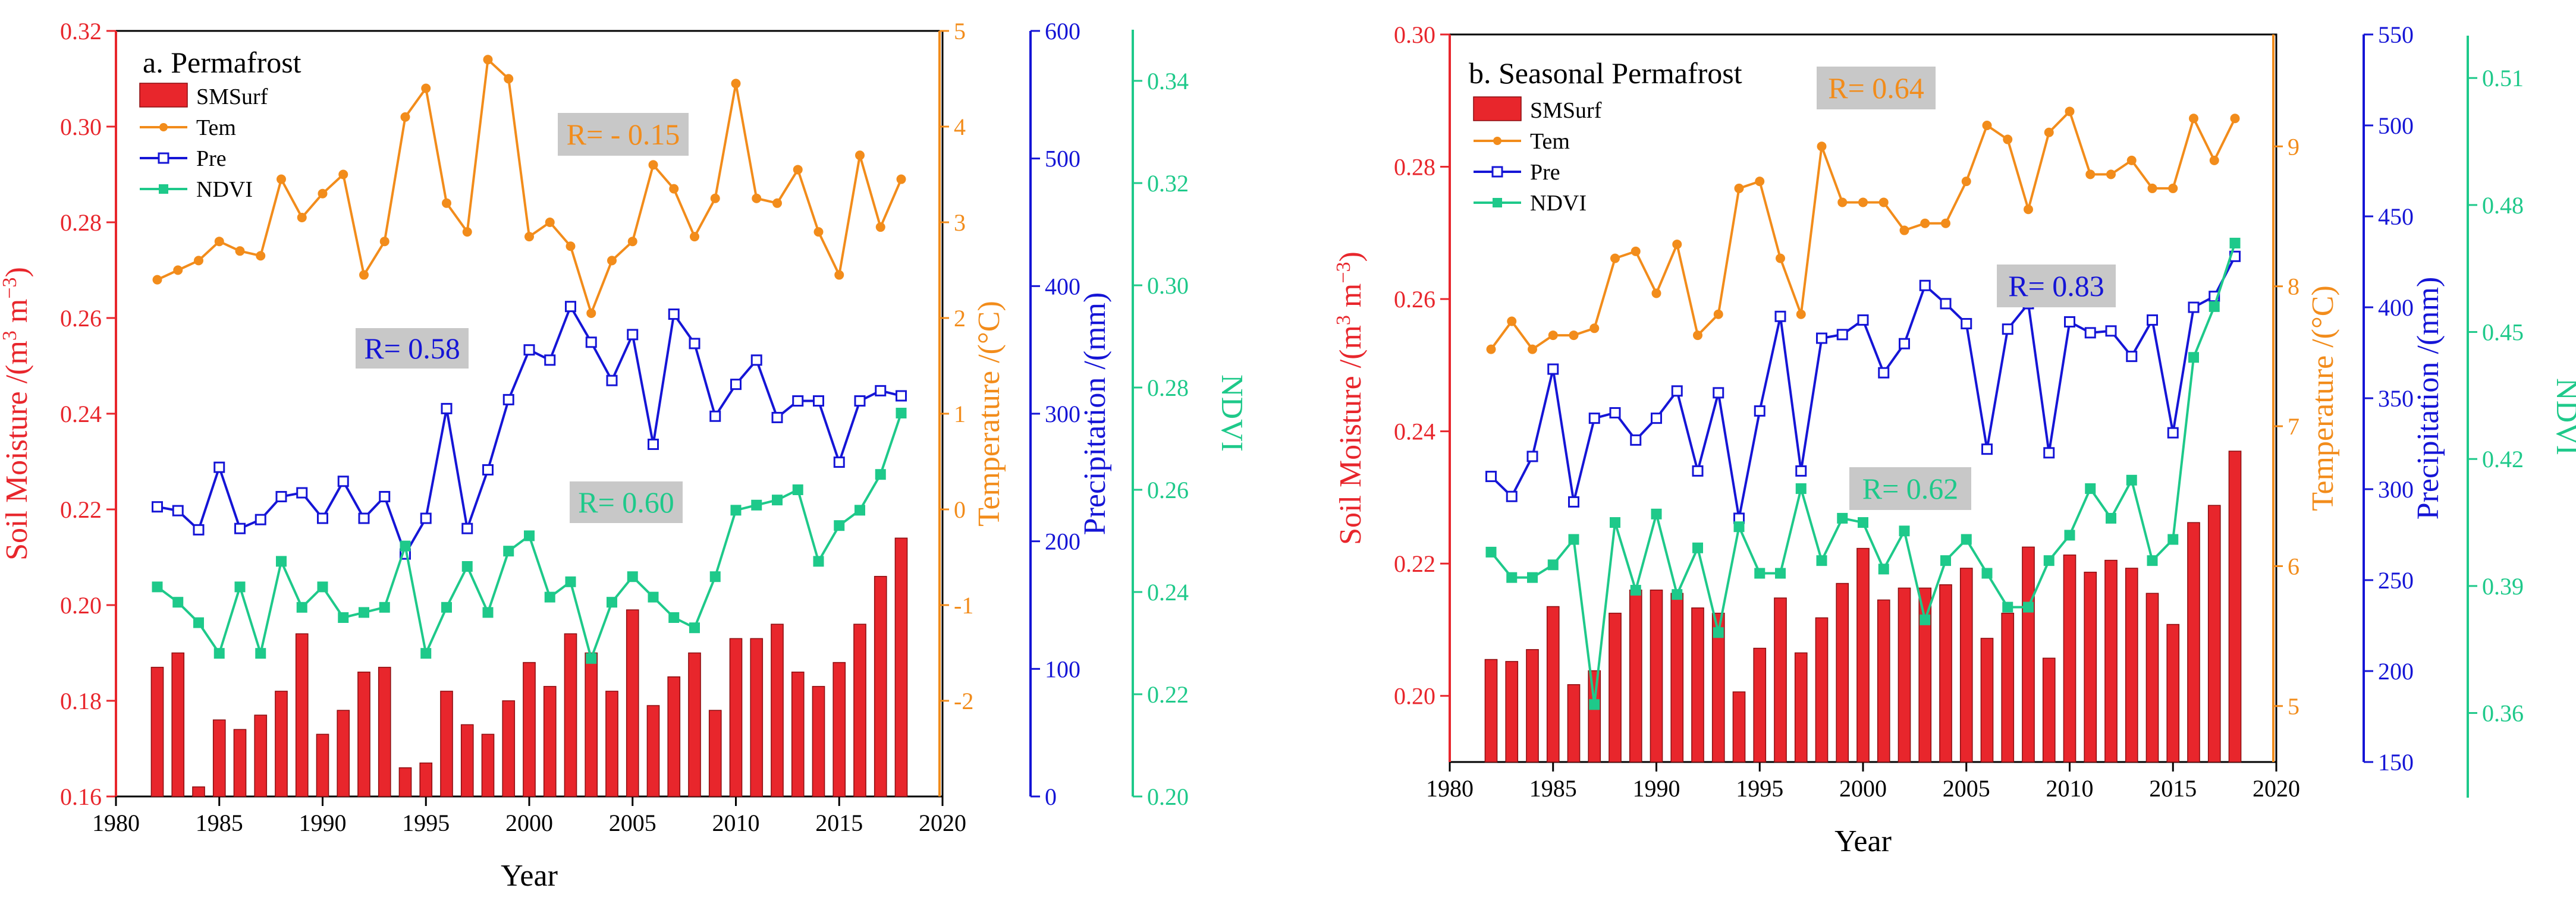 This screenshot has height=910, width=2576. I want to click on tem-tick-label: 6, so click(2293, 566).